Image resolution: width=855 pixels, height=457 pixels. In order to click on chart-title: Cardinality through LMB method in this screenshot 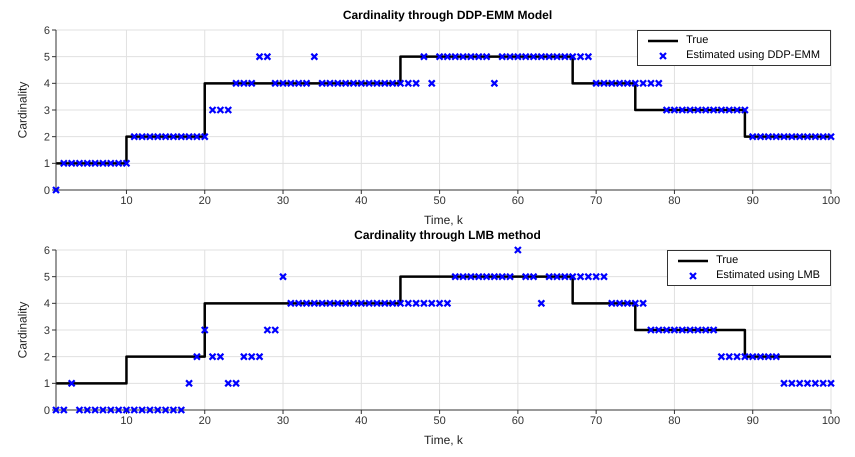, I will do `click(447, 235)`.